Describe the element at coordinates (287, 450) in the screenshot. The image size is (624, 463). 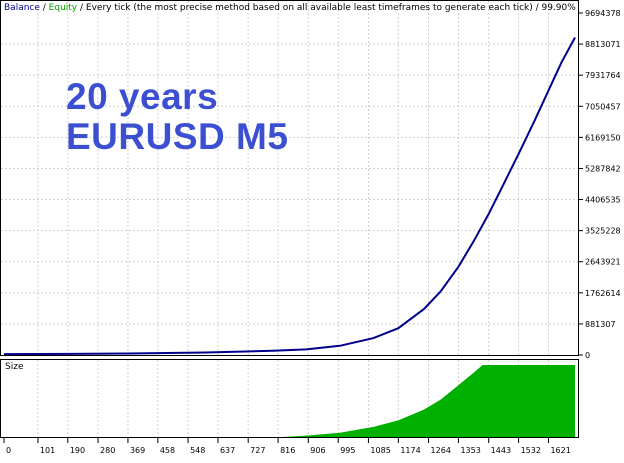
I see `x-tick-label: 816` at that location.